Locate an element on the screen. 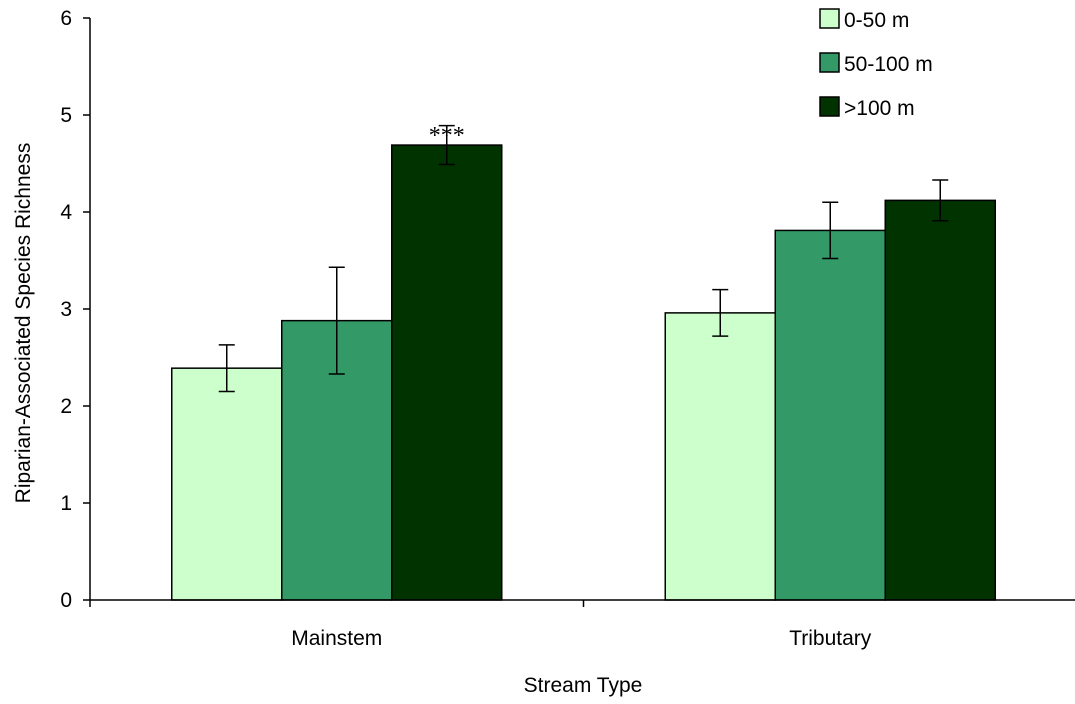  bar-3-tributary is located at coordinates (940, 400).